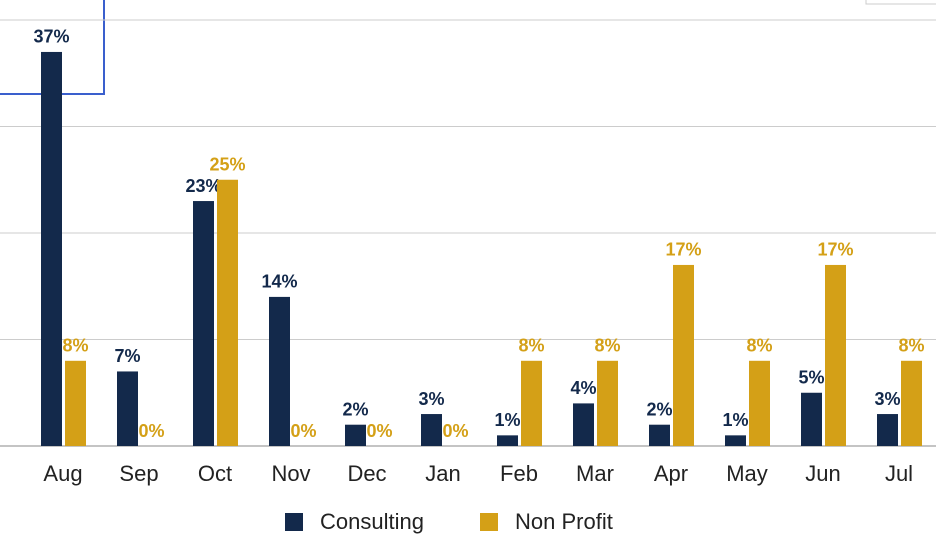 Image resolution: width=936 pixels, height=537 pixels. What do you see at coordinates (822, 473) in the screenshot?
I see `x-tick-label: Jun` at bounding box center [822, 473].